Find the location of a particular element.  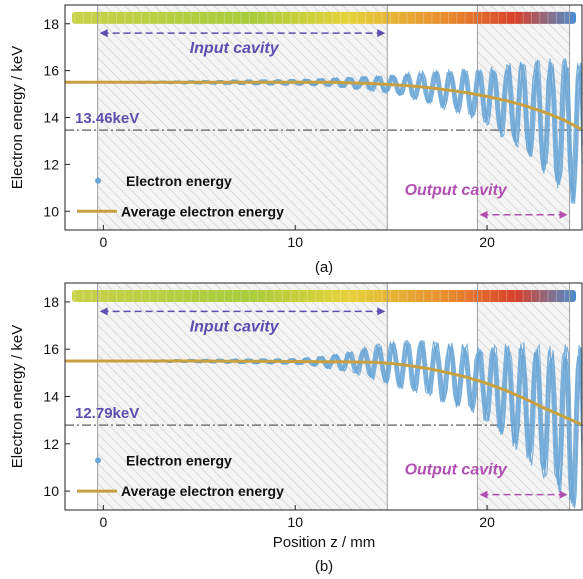

x-axis-label: Position z / mm is located at coordinates (324, 542).